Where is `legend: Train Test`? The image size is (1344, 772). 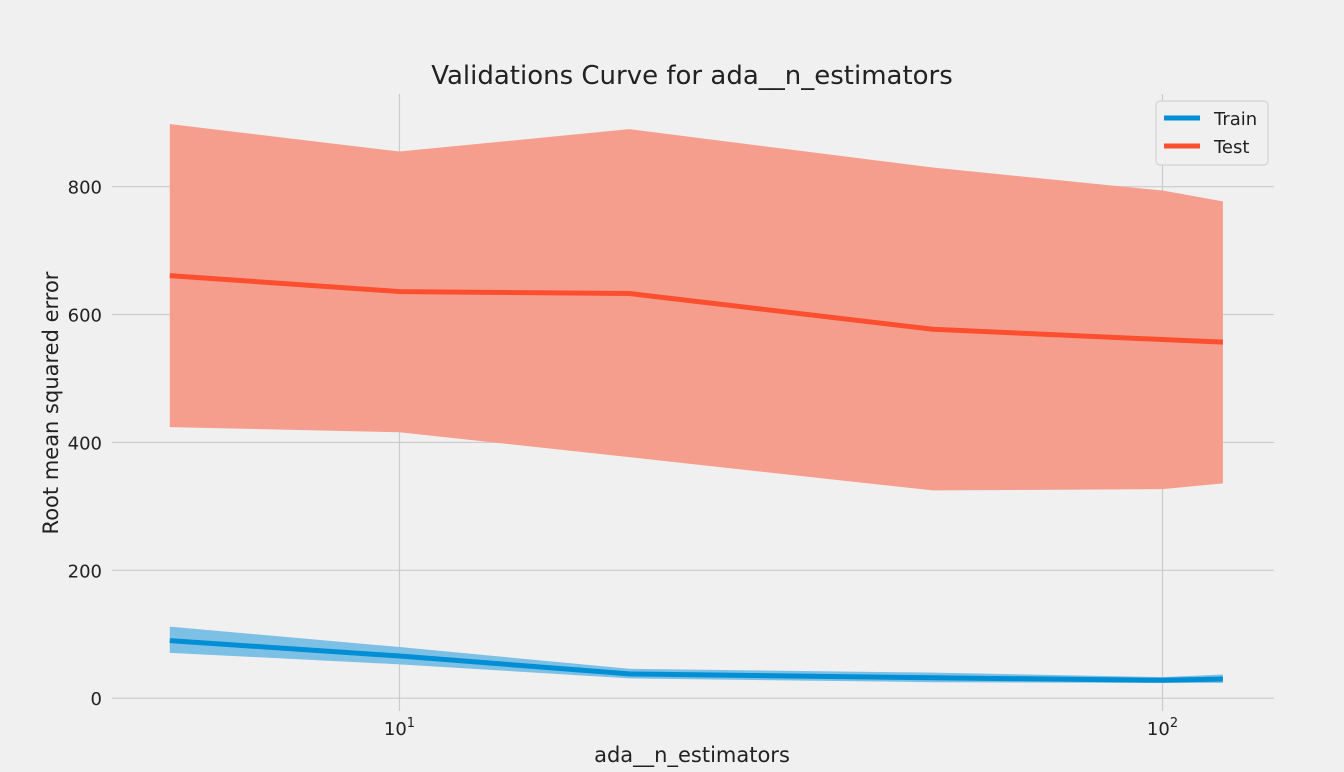 legend: Train Test is located at coordinates (1212, 133).